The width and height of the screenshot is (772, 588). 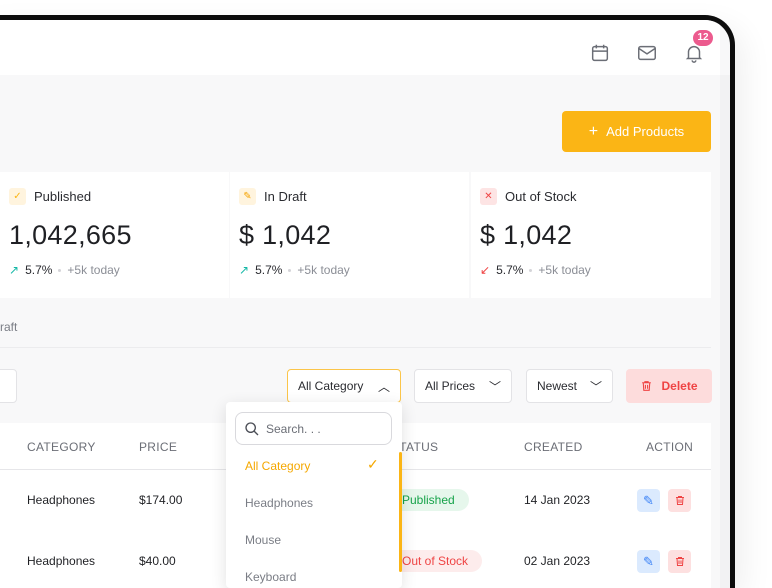 What do you see at coordinates (279, 503) in the screenshot?
I see `option-headphones: Headphones` at bounding box center [279, 503].